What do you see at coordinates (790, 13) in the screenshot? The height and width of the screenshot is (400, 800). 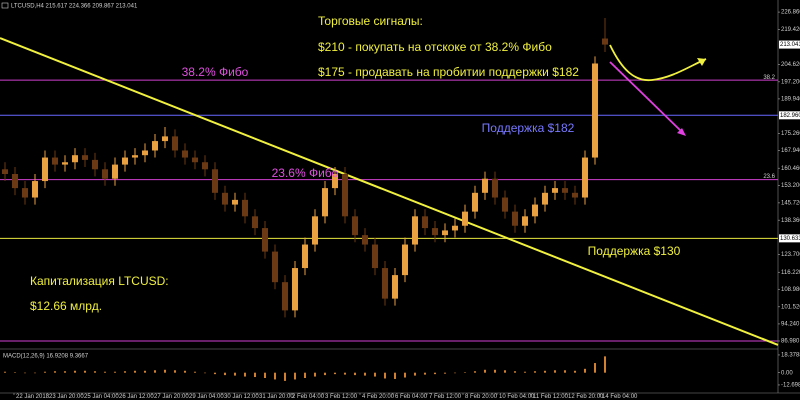 I see `y-tick-label: 226.860` at bounding box center [790, 13].